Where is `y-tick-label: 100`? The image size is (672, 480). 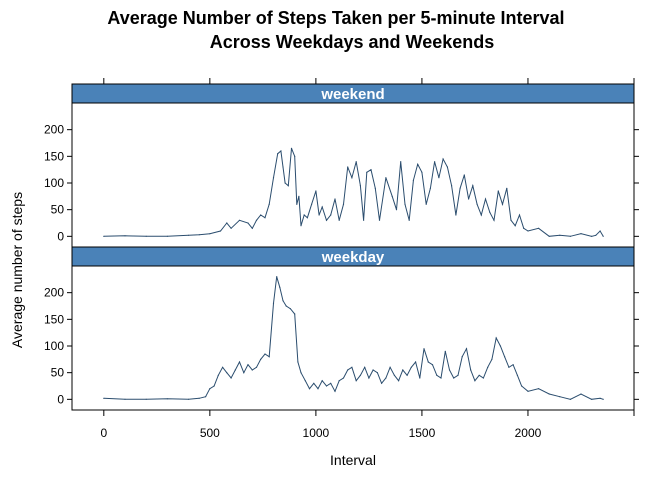
y-tick-label: 100 is located at coordinates (54, 183).